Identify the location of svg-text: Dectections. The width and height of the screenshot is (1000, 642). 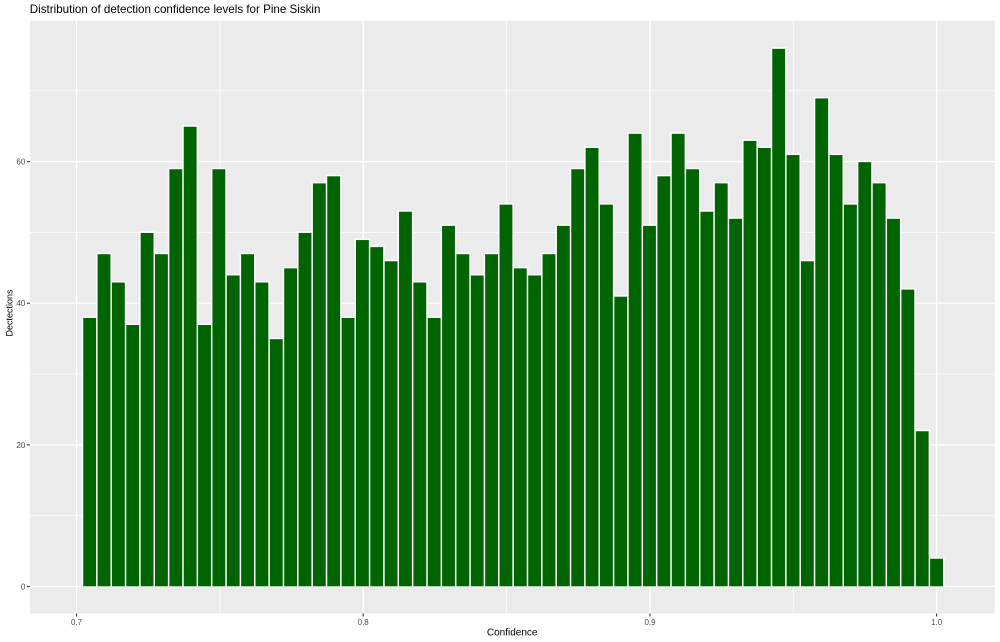
(10, 313).